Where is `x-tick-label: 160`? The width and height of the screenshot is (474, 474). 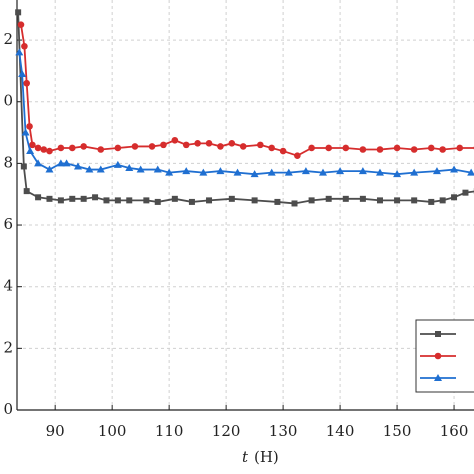
x-tick-label: 160 is located at coordinates (454, 431).